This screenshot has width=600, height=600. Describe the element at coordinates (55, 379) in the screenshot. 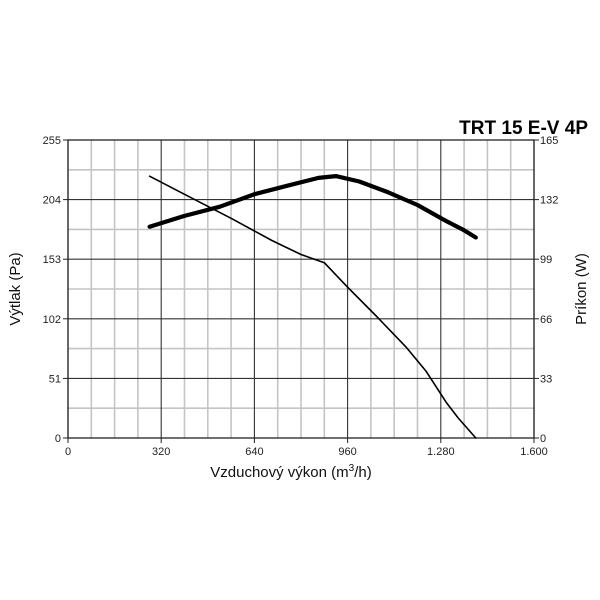

I see `y-left-tick-label: 51` at that location.